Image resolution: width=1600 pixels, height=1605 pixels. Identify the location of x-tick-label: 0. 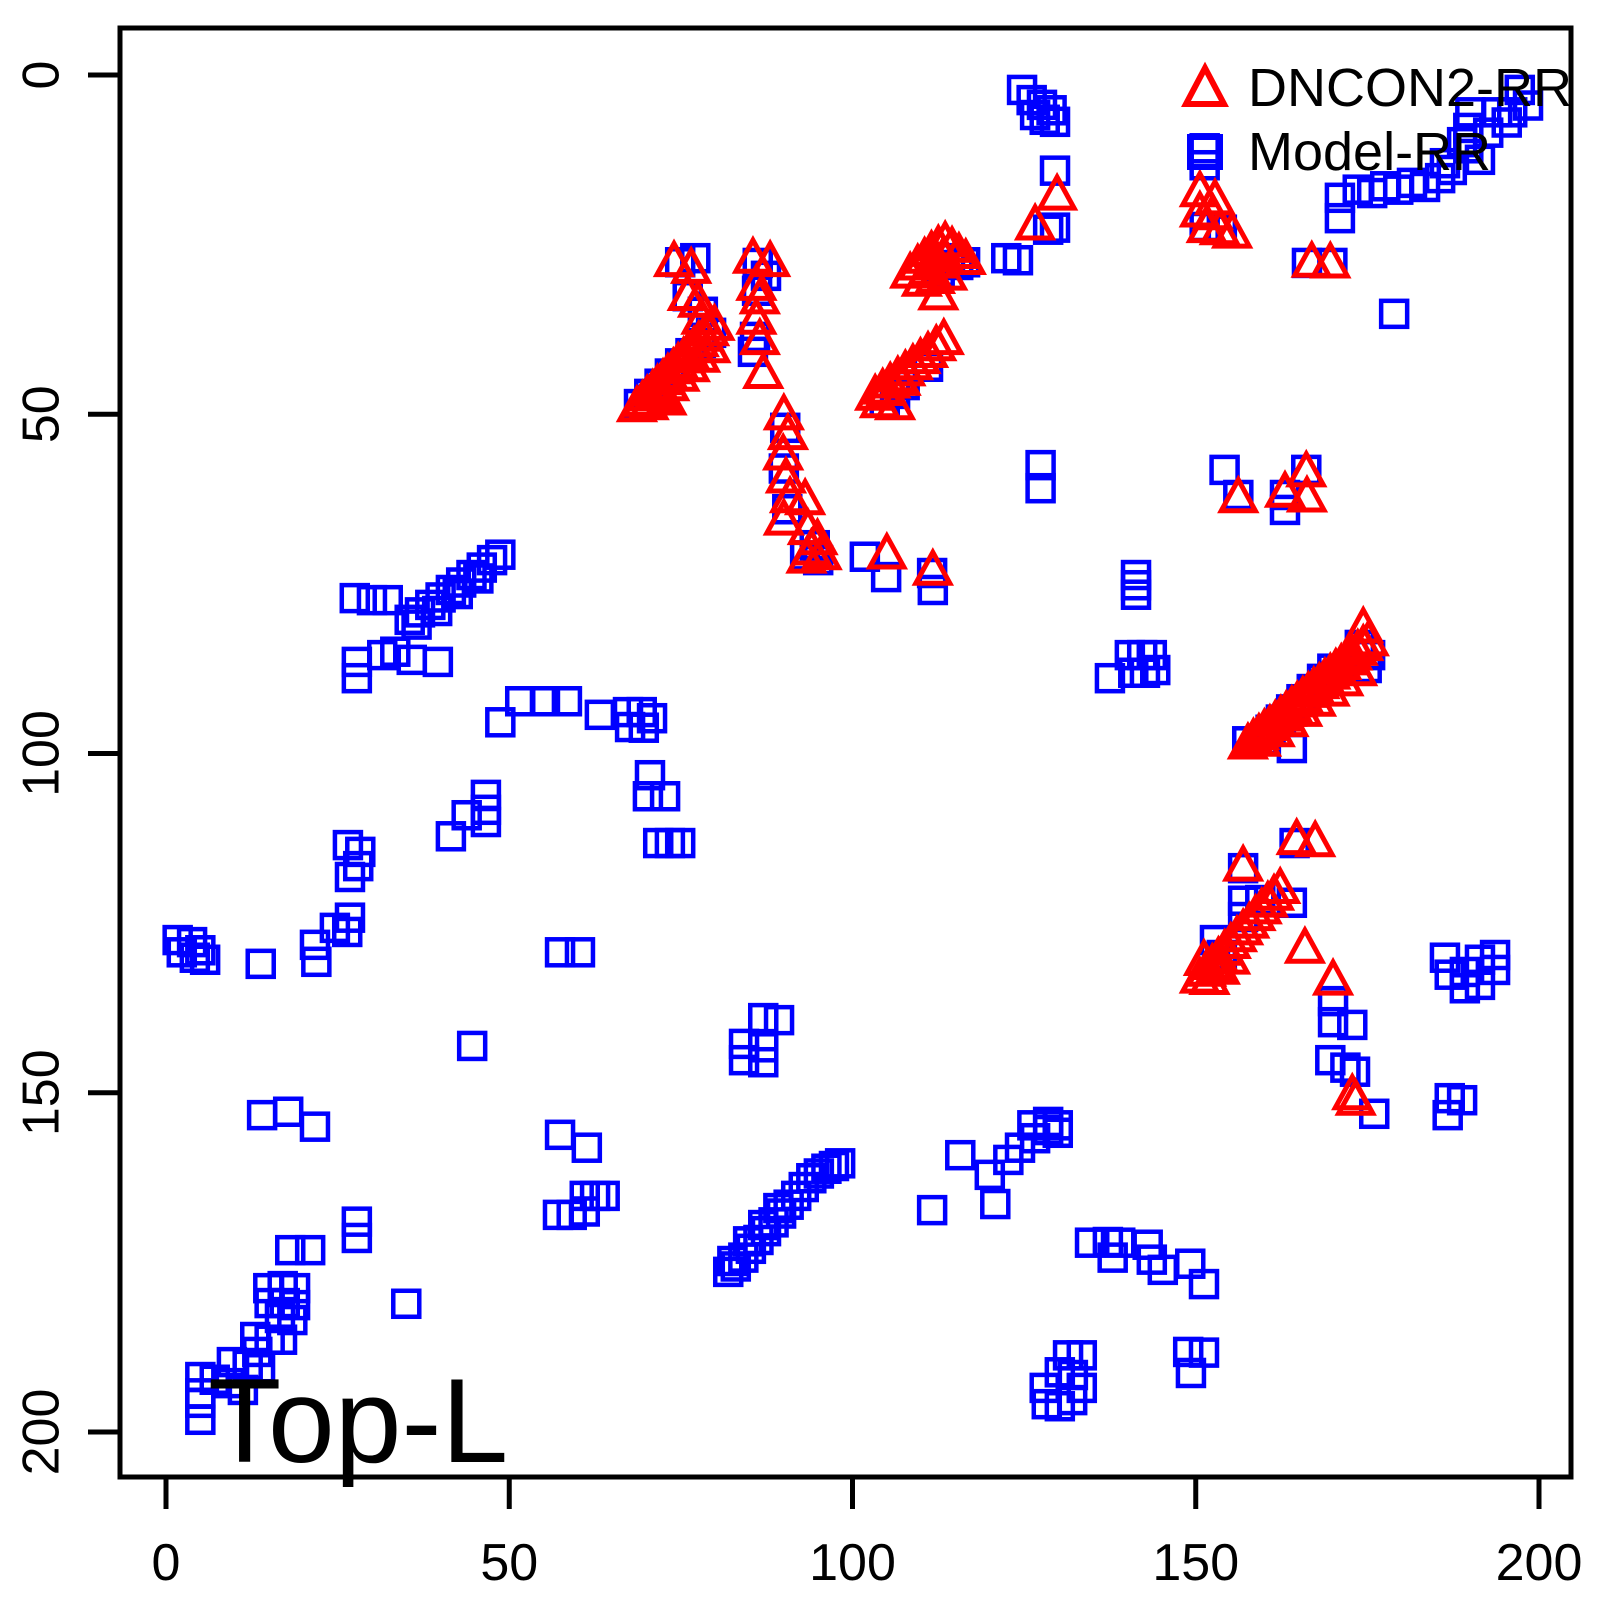
(166, 1563).